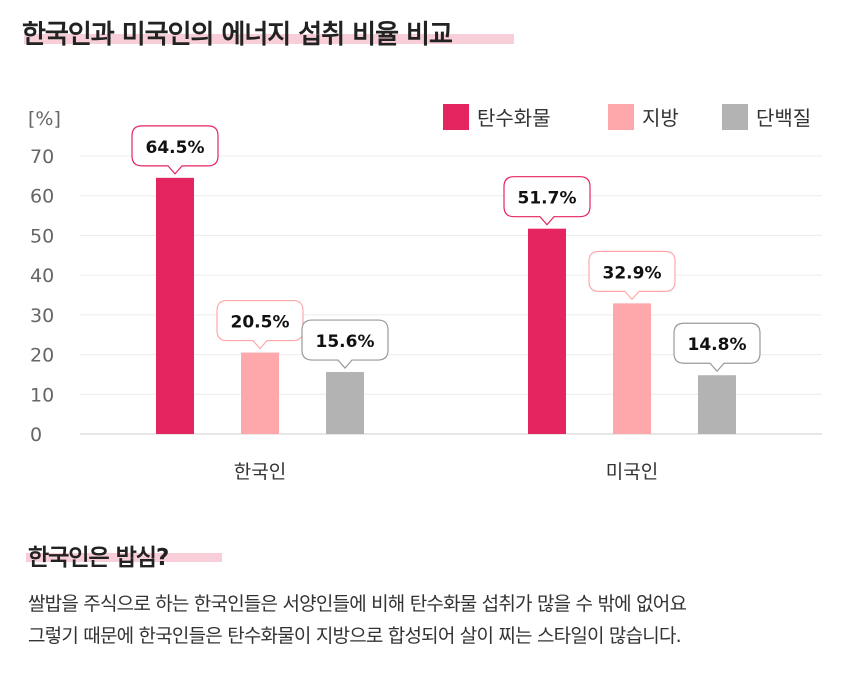 Image resolution: width=860 pixels, height=673 pixels. What do you see at coordinates (44, 119) in the screenshot?
I see `y-axis-unit: [%]` at bounding box center [44, 119].